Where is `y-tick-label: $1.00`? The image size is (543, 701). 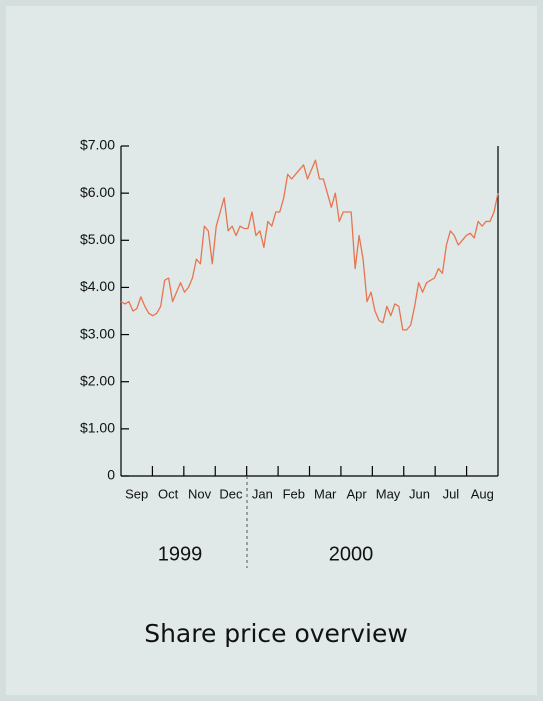
y-tick-label: $1.00 is located at coordinates (97, 428).